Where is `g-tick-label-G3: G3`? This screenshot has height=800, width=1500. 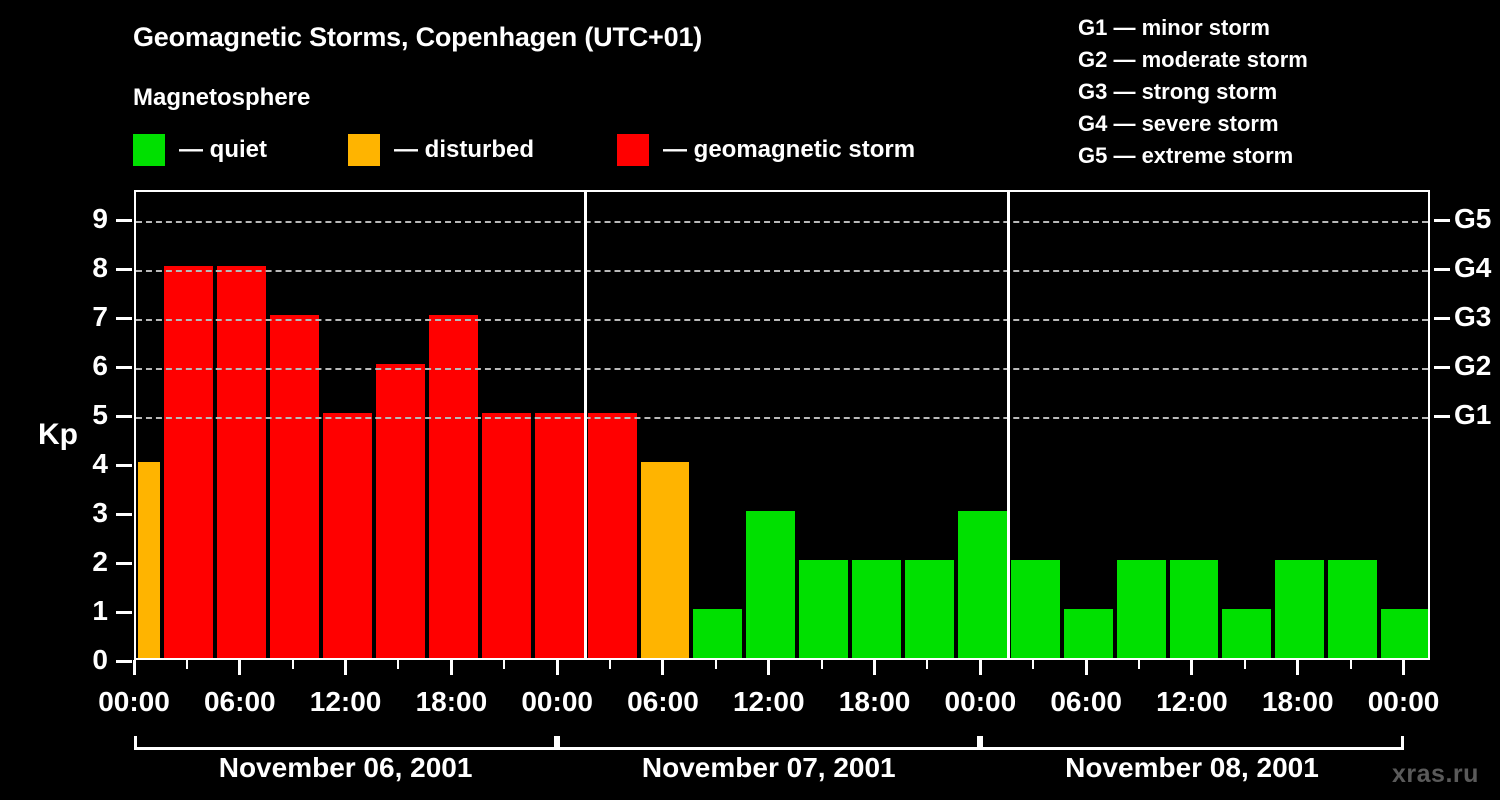 g-tick-label-G3: G3 is located at coordinates (1473, 317).